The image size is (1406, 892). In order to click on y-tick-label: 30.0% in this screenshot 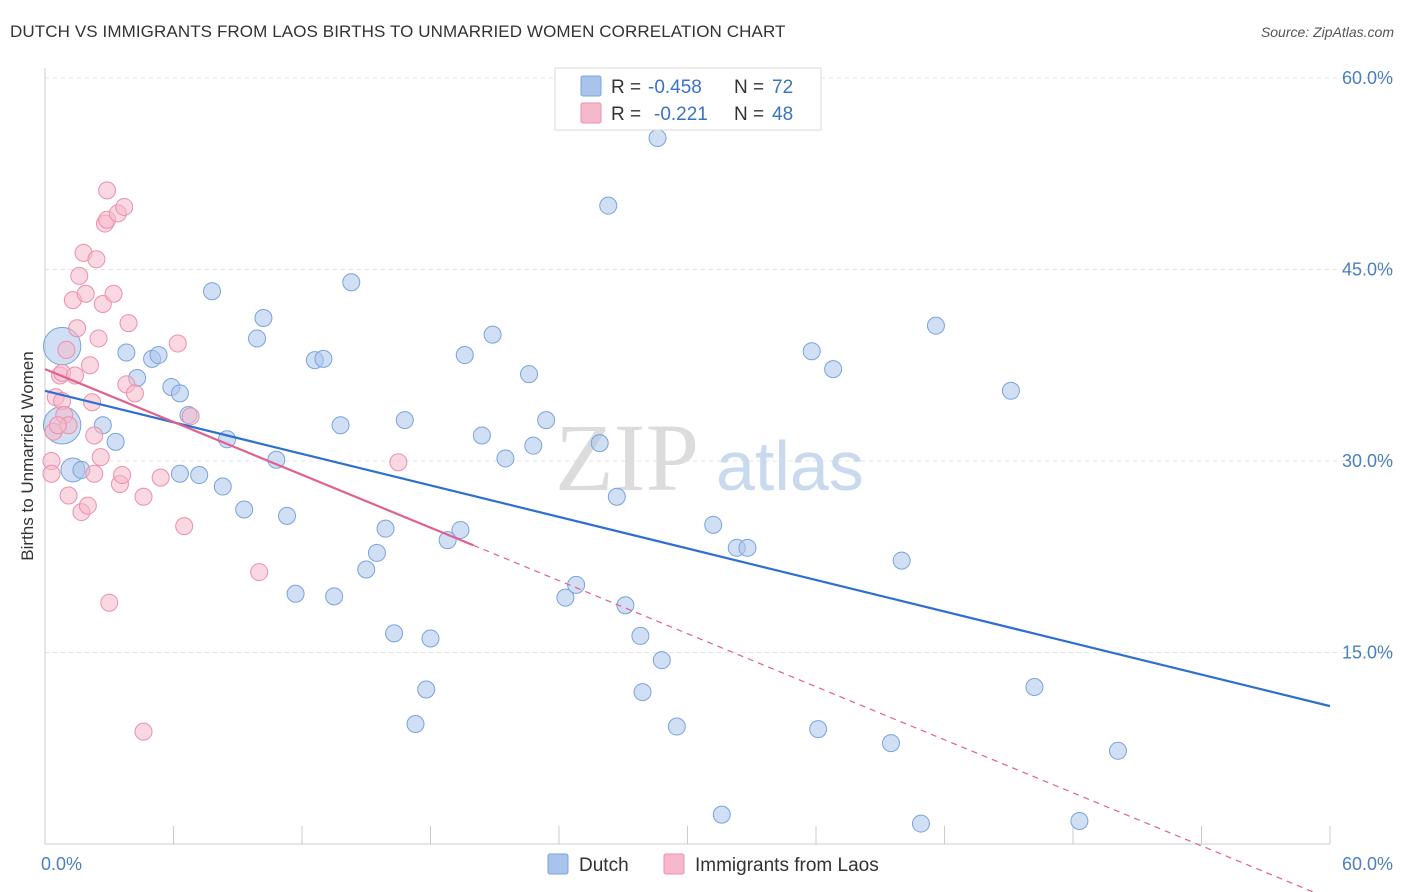, I will do `click(1367, 461)`.